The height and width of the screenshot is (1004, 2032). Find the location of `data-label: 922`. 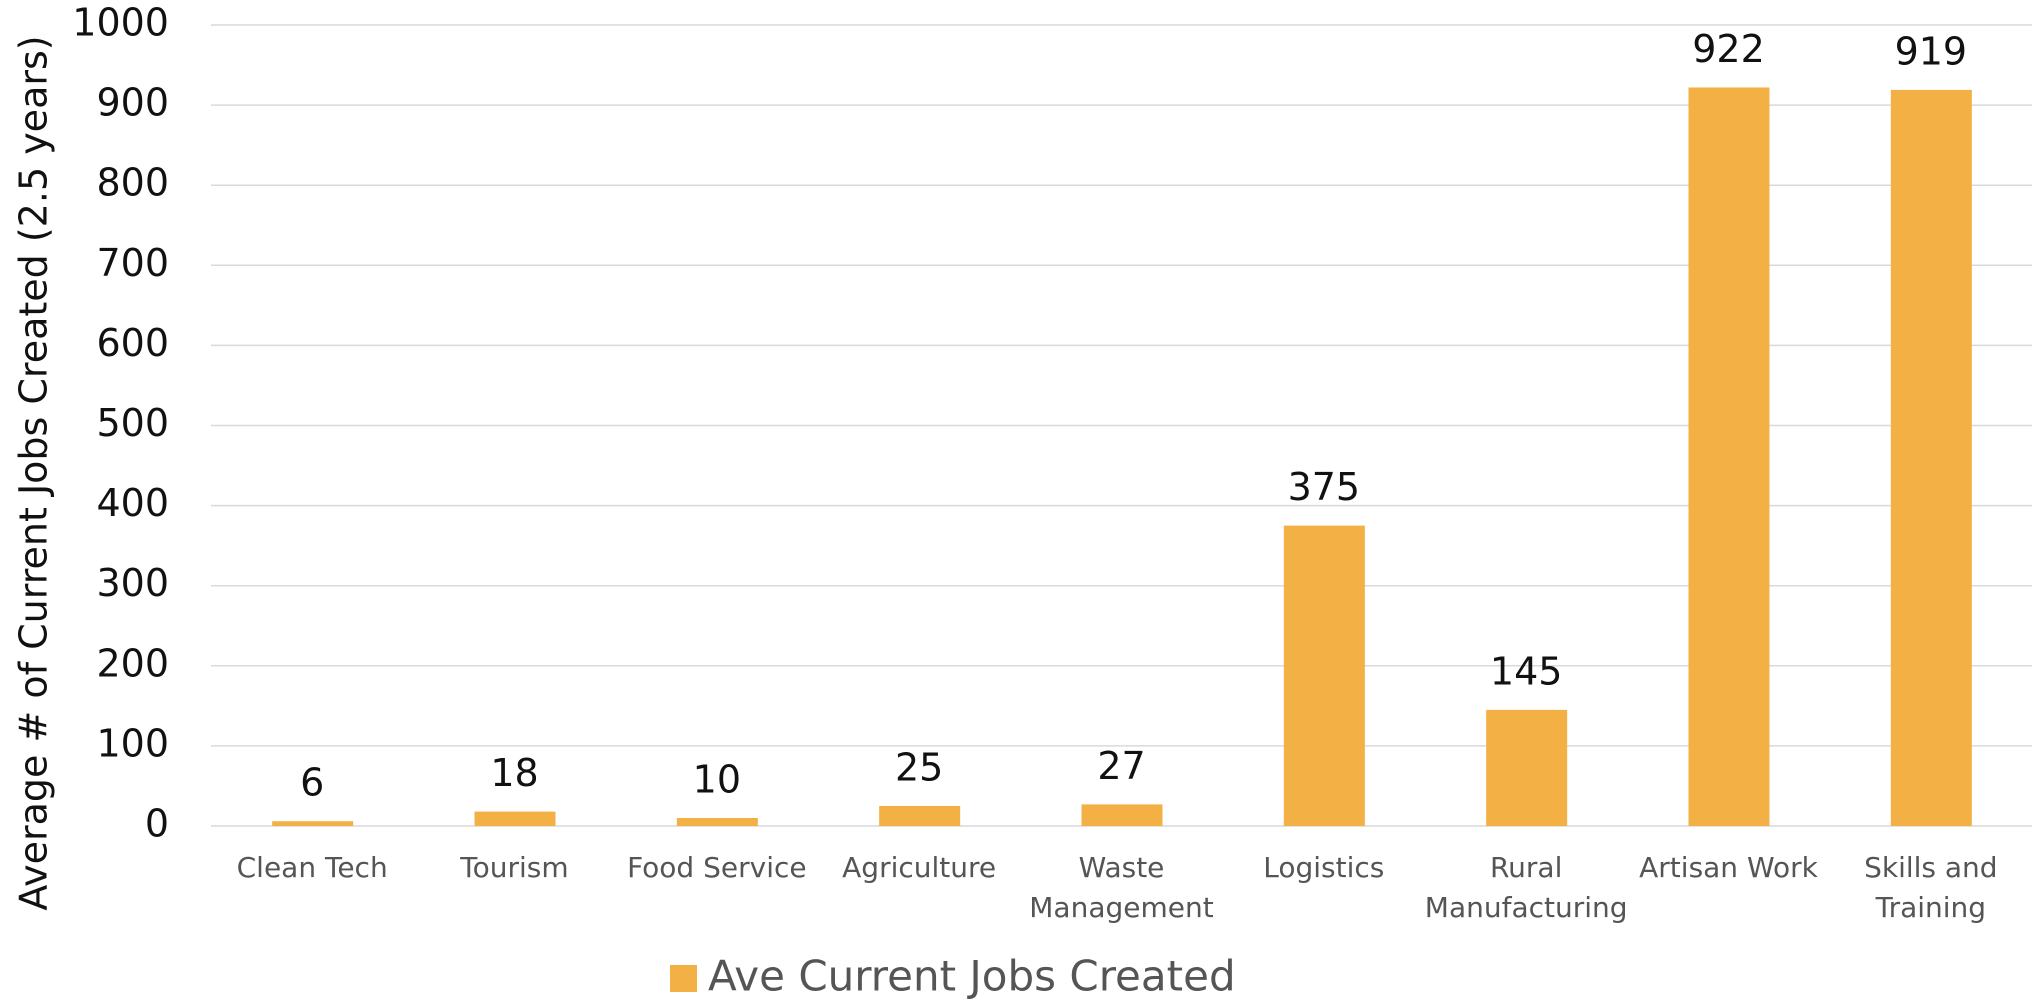

data-label: 922 is located at coordinates (1728, 49).